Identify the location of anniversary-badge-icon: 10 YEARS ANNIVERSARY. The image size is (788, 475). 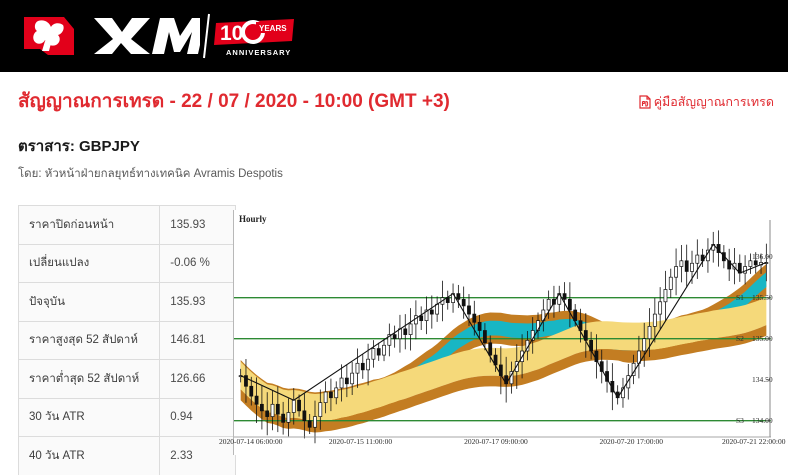
(254, 38).